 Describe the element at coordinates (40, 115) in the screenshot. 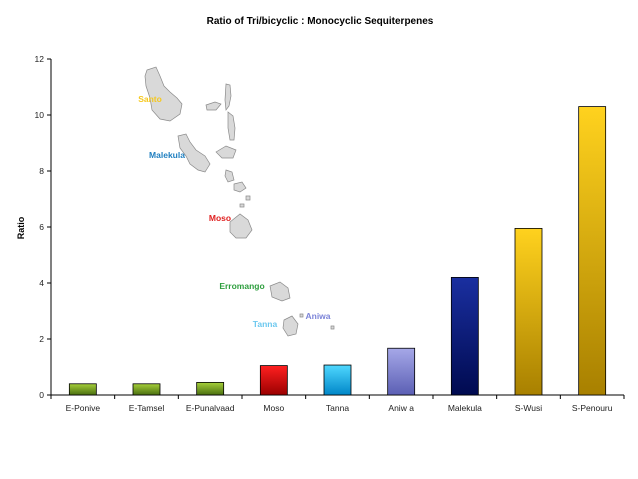

I see `y-tick-label: 10` at that location.